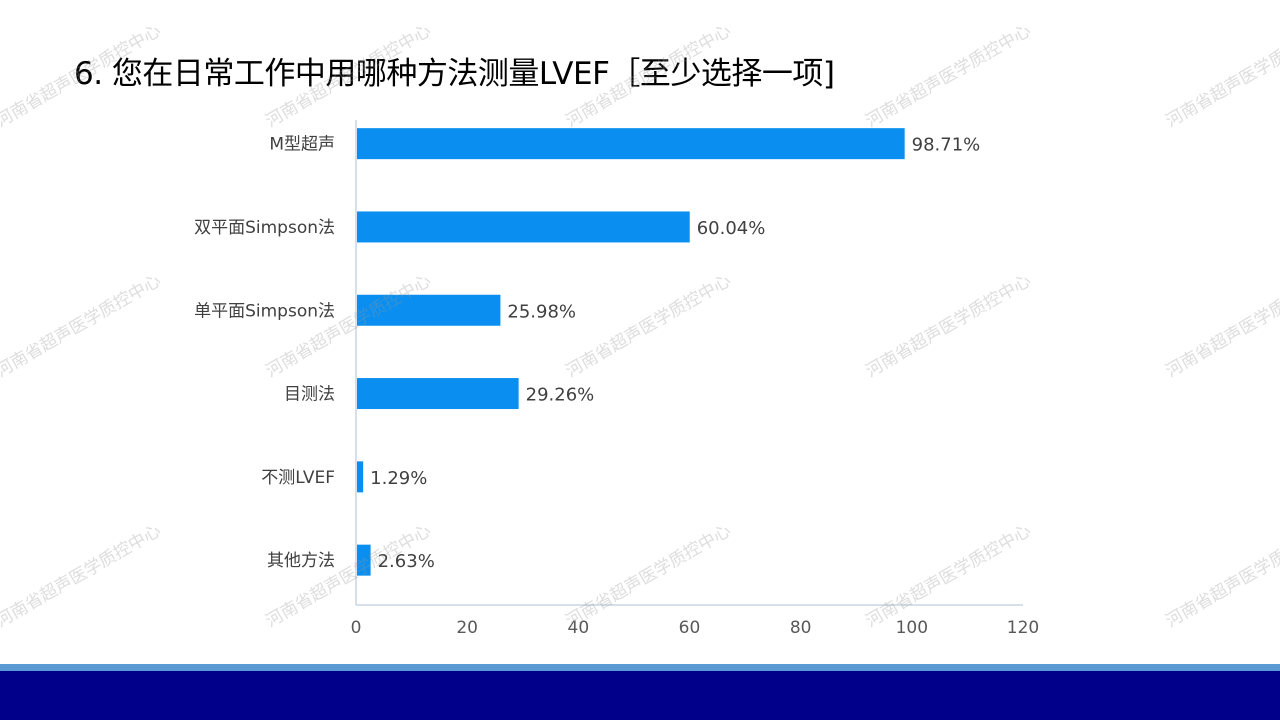  What do you see at coordinates (912, 628) in the screenshot?
I see `x-tick-label-5: 100` at bounding box center [912, 628].